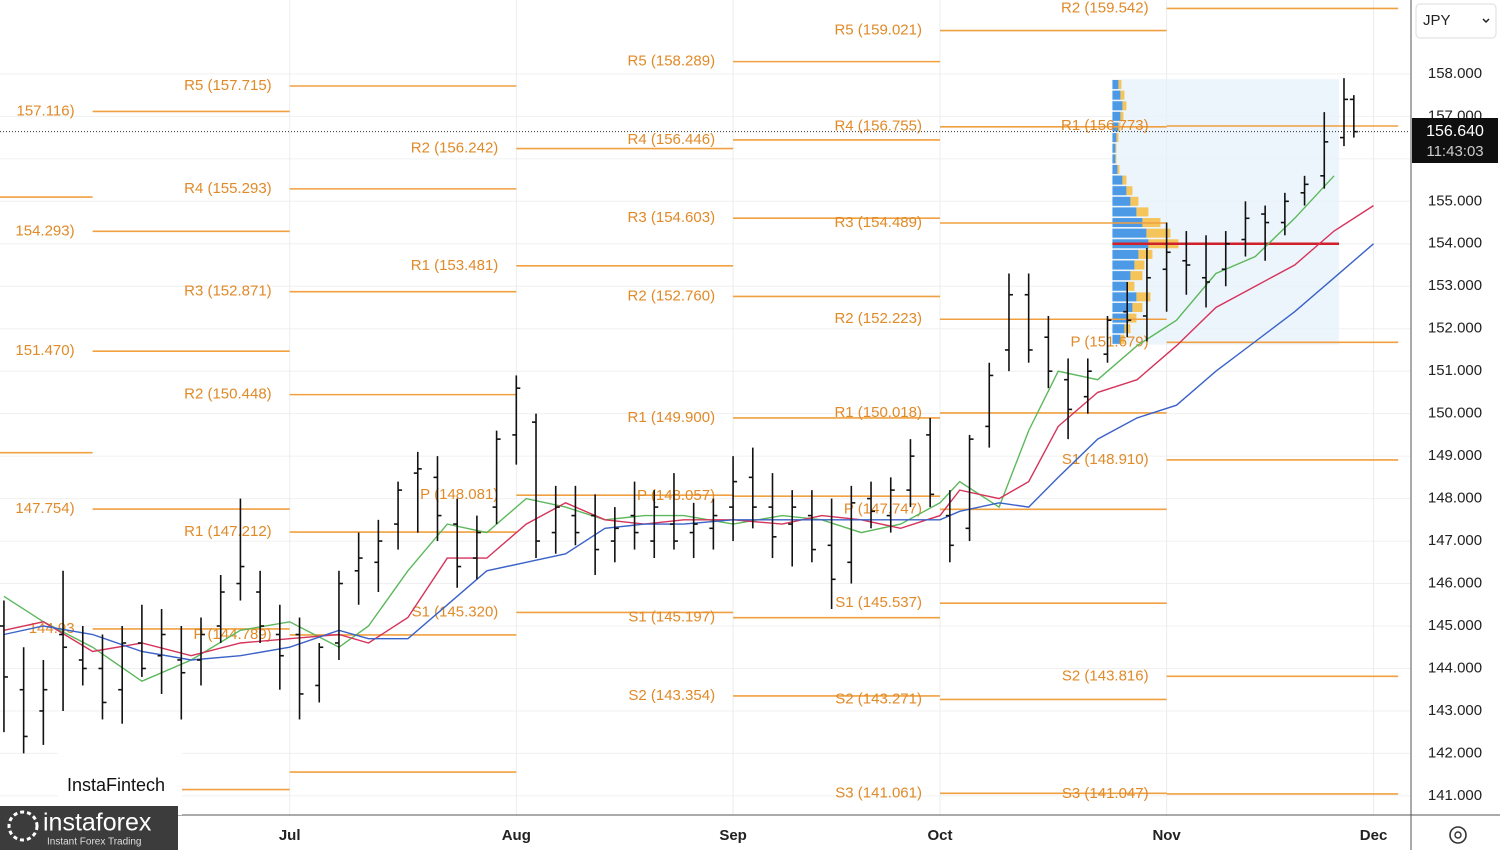  What do you see at coordinates (44, 508) in the screenshot?
I see `pivot-label: 147.754)` at bounding box center [44, 508].